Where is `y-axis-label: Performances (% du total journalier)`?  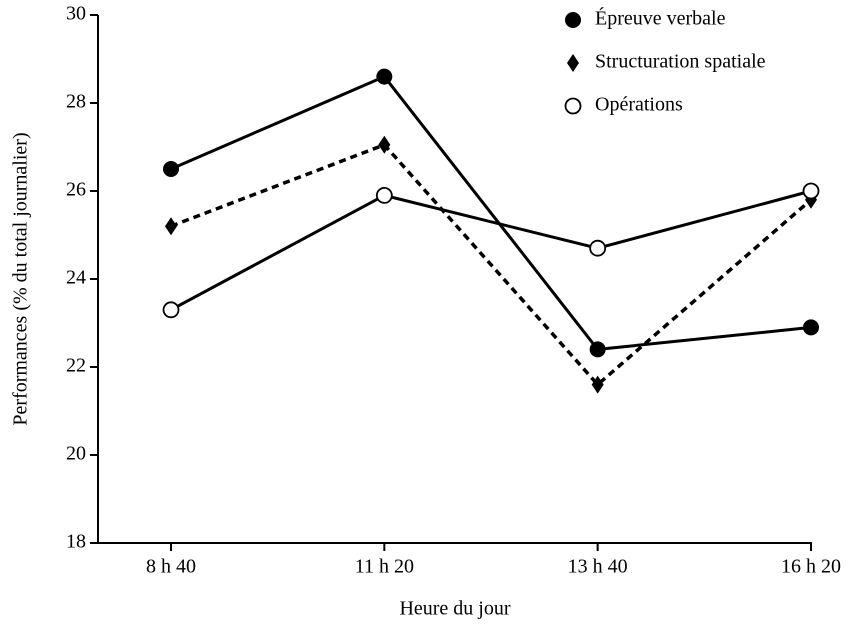
y-axis-label: Performances (% du total journalier) is located at coordinates (21, 278).